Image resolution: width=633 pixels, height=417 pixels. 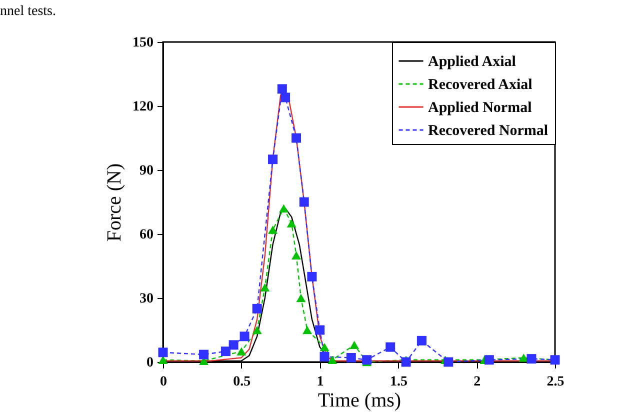 What do you see at coordinates (477, 382) in the screenshot?
I see `x-tick-label: 2` at bounding box center [477, 382].